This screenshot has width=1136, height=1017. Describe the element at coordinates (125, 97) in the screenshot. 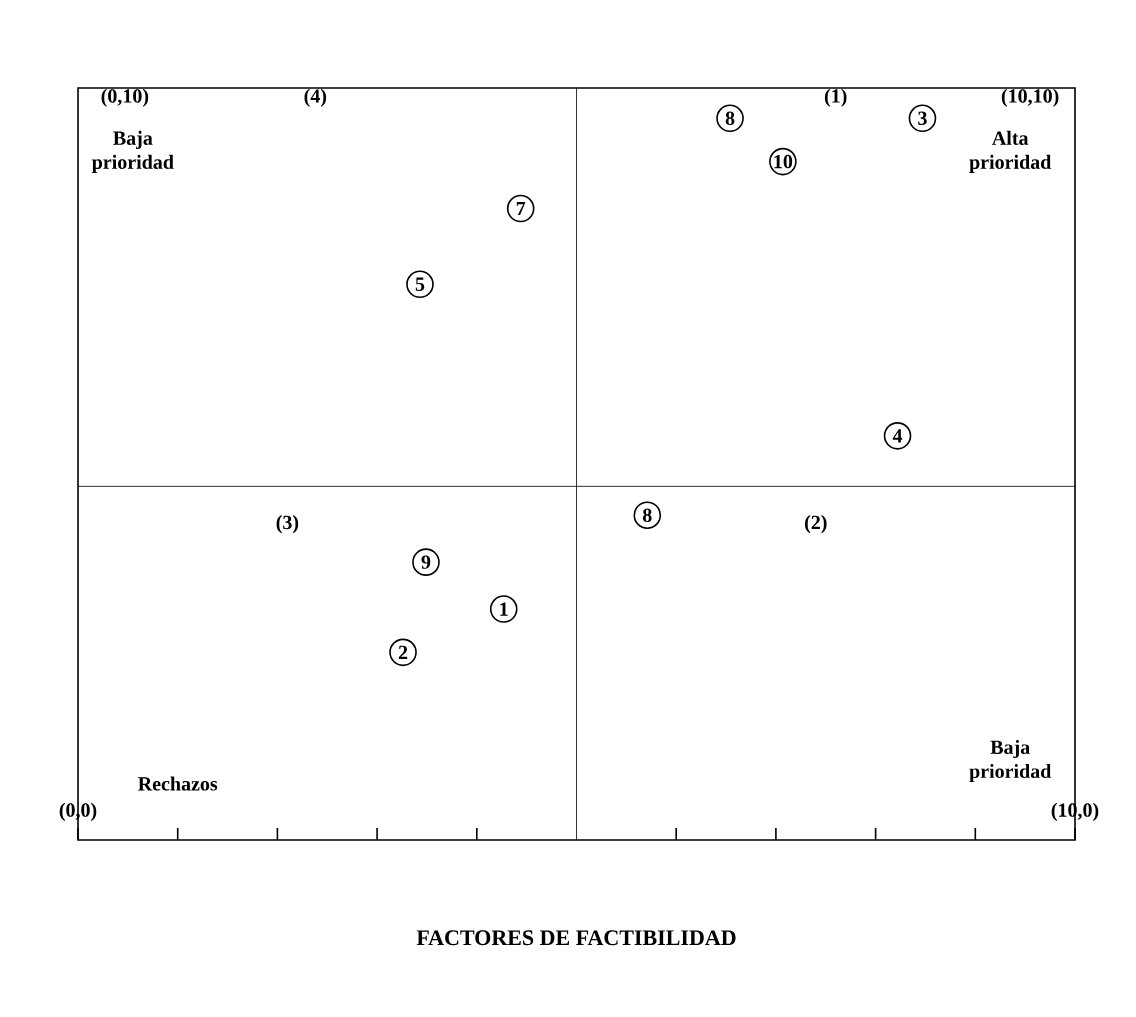

I see `text: (0,10)` at that location.